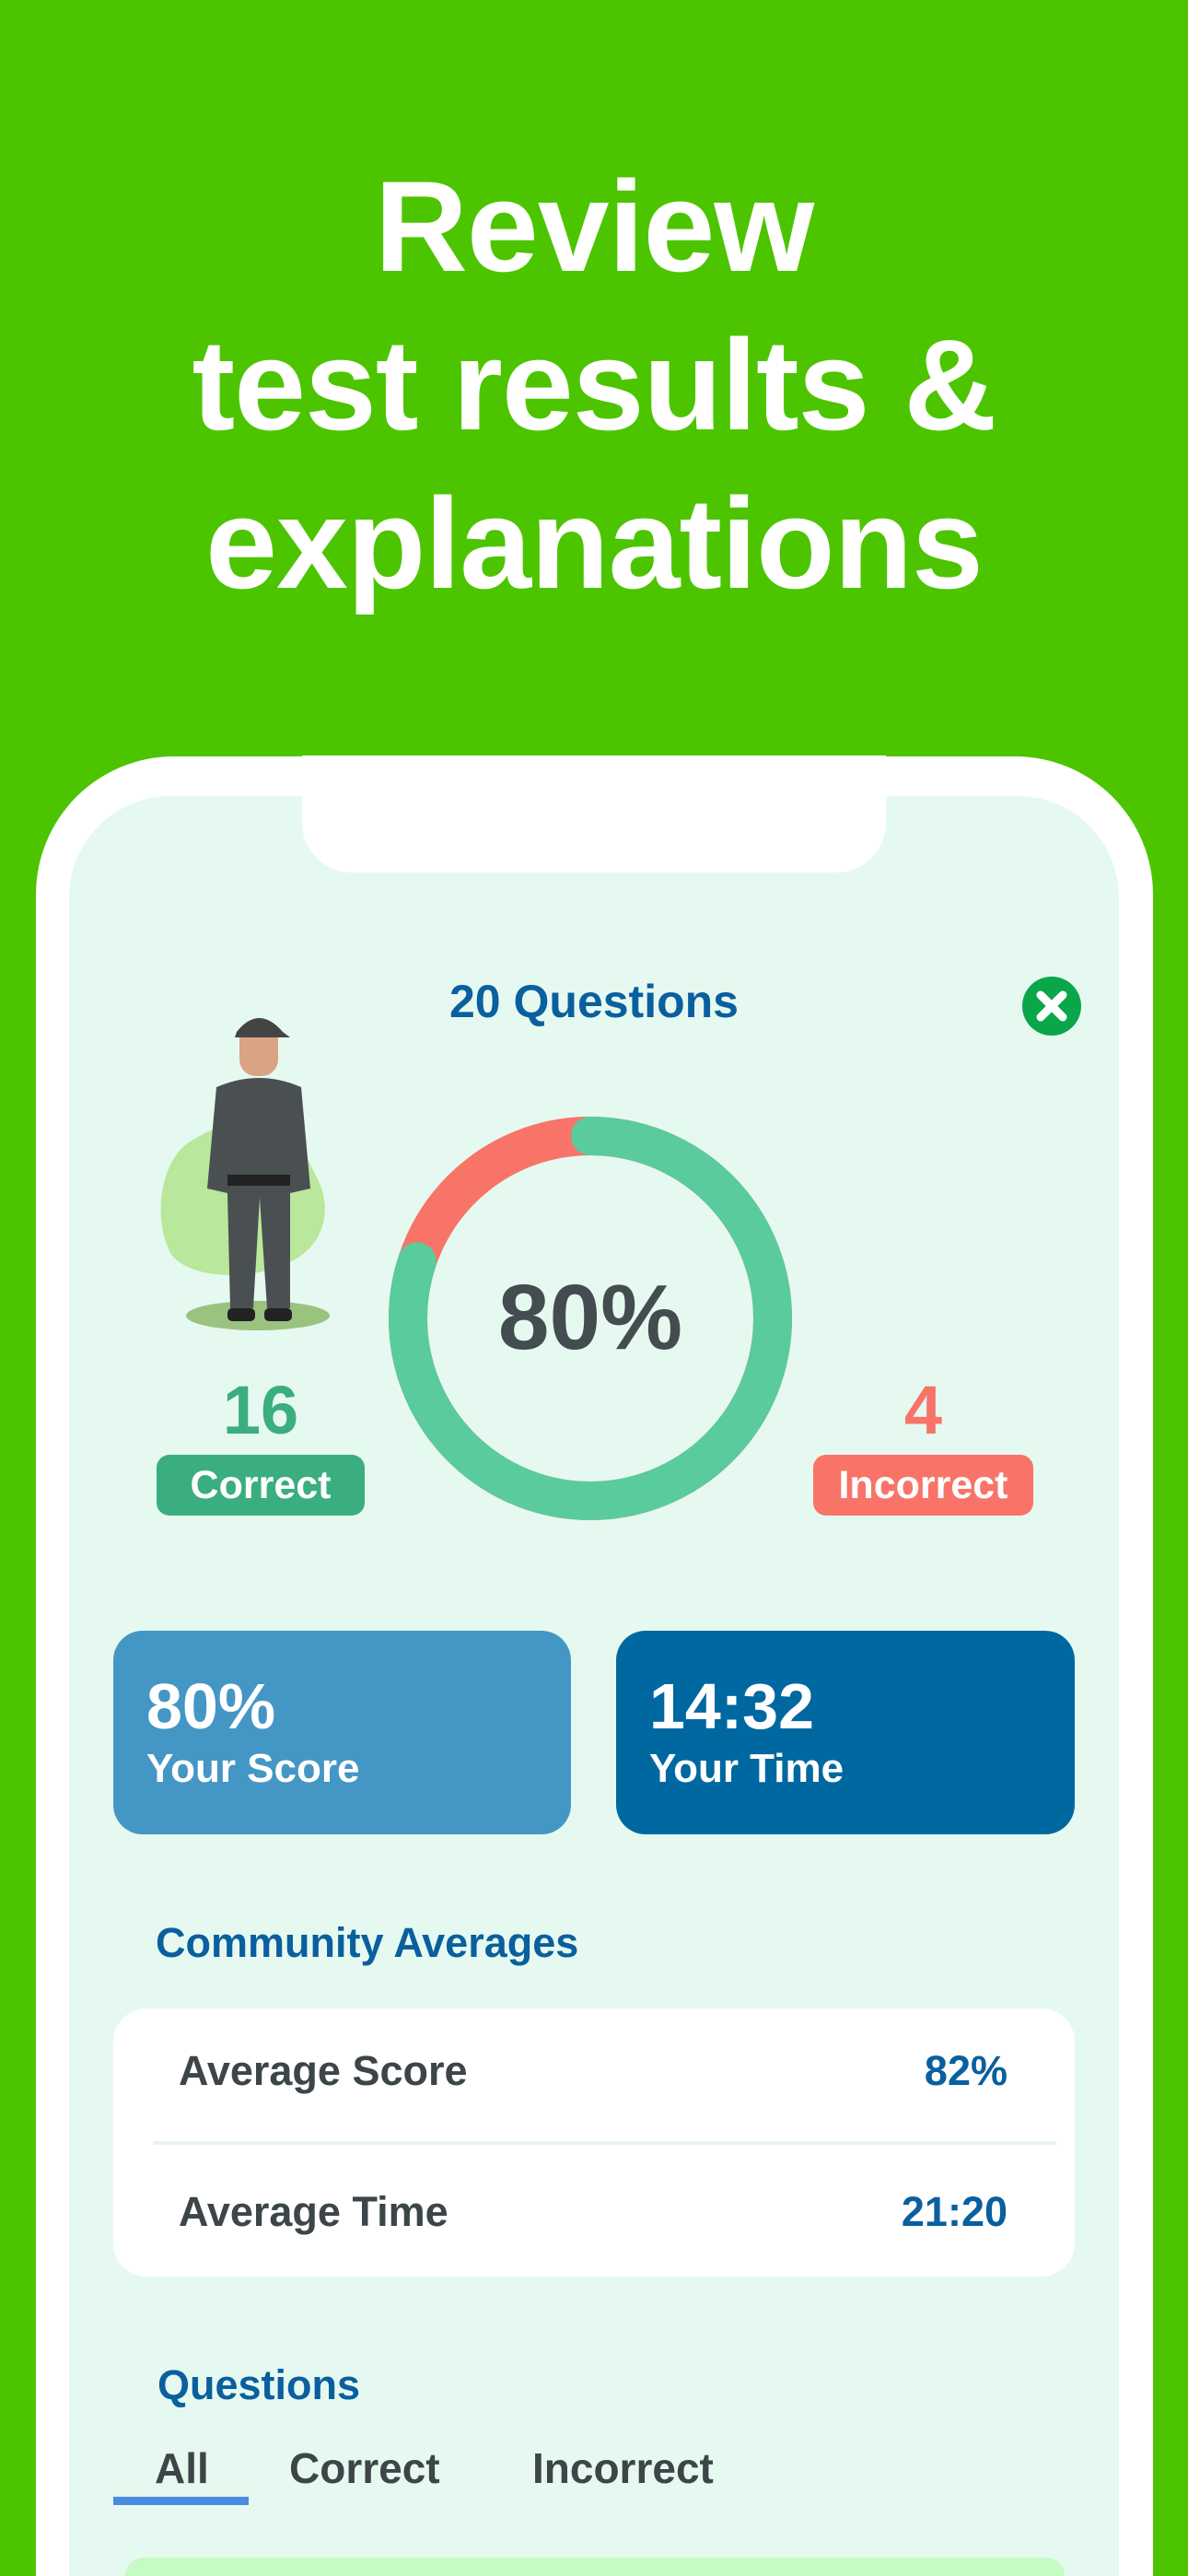 The image size is (1188, 2576). Describe the element at coordinates (594, 1001) in the screenshot. I see `questions-count-title: 20 Questions` at that location.